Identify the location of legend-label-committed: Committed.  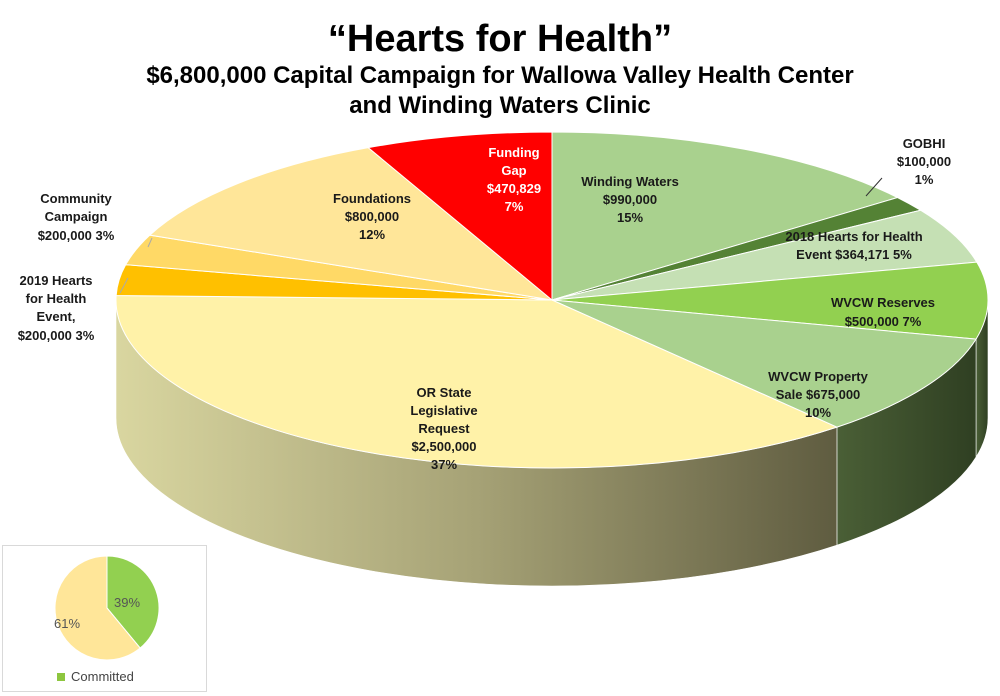
(102, 676).